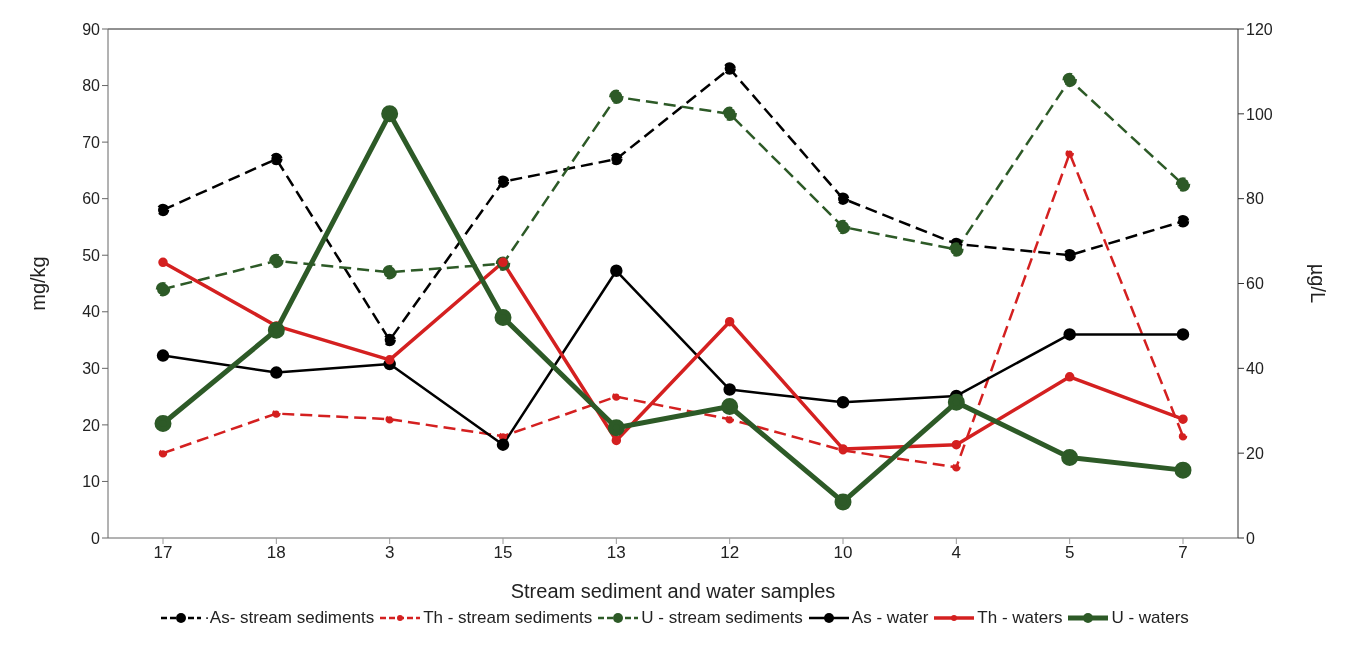 The image size is (1362, 648). Describe the element at coordinates (91, 29) in the screenshot. I see `y-tick-label: 90` at that location.